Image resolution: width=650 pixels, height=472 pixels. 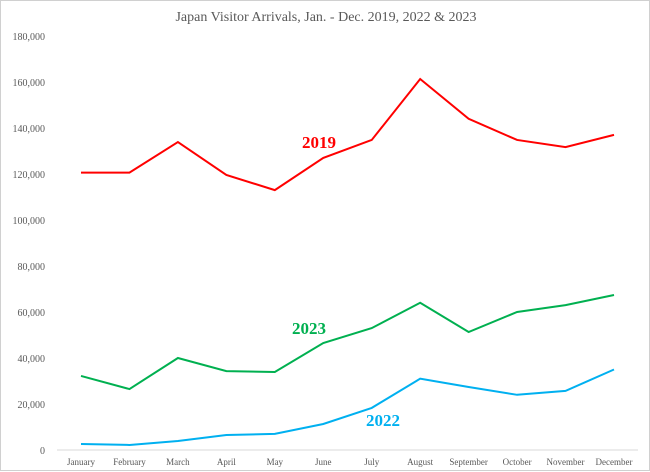 What do you see at coordinates (420, 462) in the screenshot?
I see `x-tick-label: August` at bounding box center [420, 462].